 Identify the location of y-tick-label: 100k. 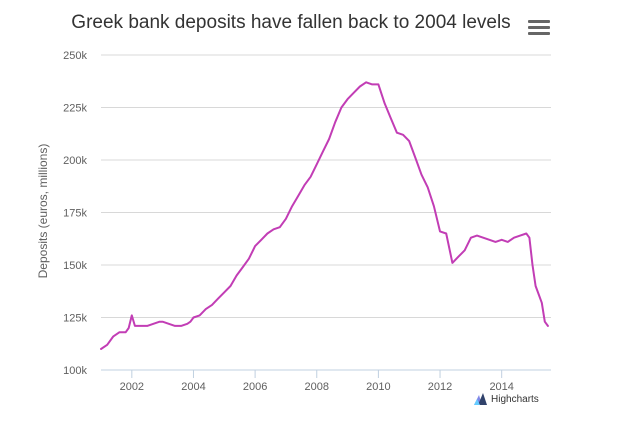
(75, 371).